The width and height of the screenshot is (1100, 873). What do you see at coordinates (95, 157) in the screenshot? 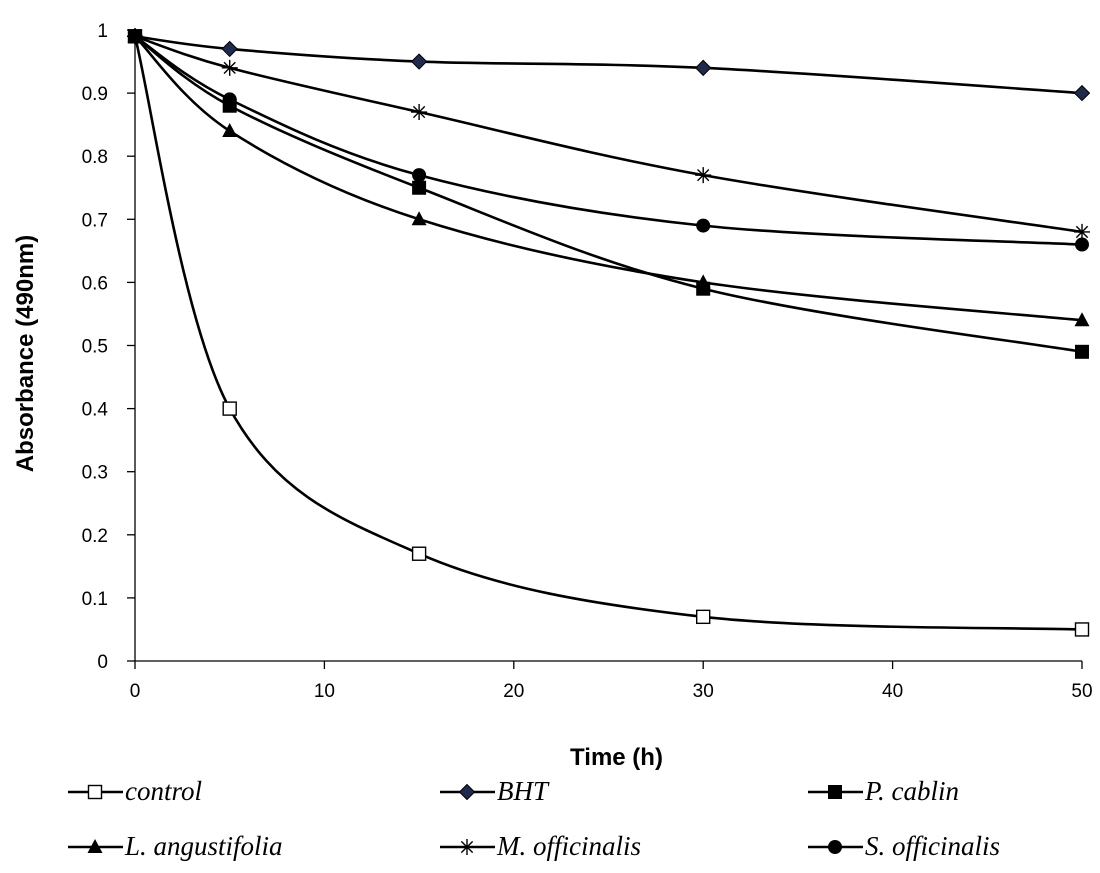
I see `y-tick-label: 0.8` at bounding box center [95, 157].